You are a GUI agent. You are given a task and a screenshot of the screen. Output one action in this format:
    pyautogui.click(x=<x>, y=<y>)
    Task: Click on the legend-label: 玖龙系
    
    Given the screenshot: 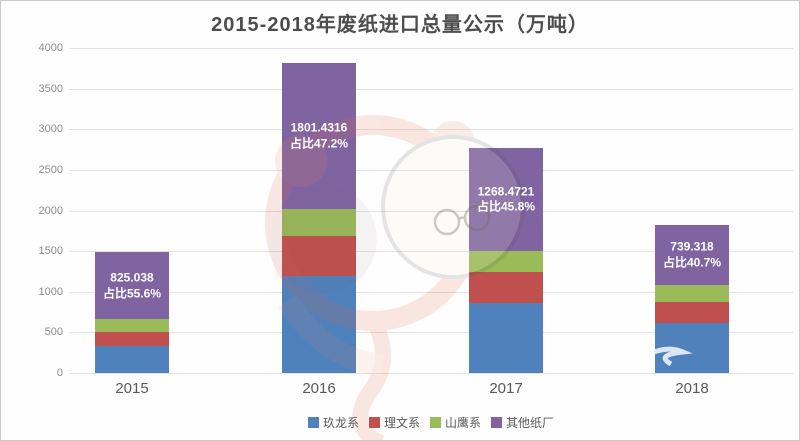 What is the action you would take?
    pyautogui.click(x=340, y=423)
    